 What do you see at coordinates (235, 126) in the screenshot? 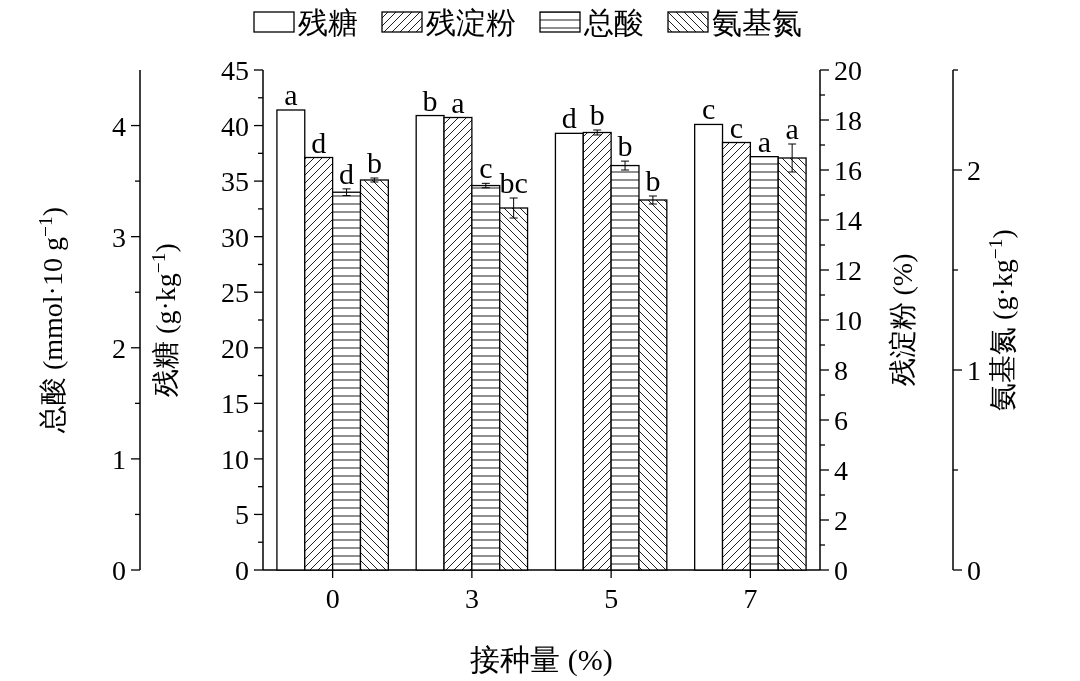
I see `y-tick-label: 40` at bounding box center [235, 126].